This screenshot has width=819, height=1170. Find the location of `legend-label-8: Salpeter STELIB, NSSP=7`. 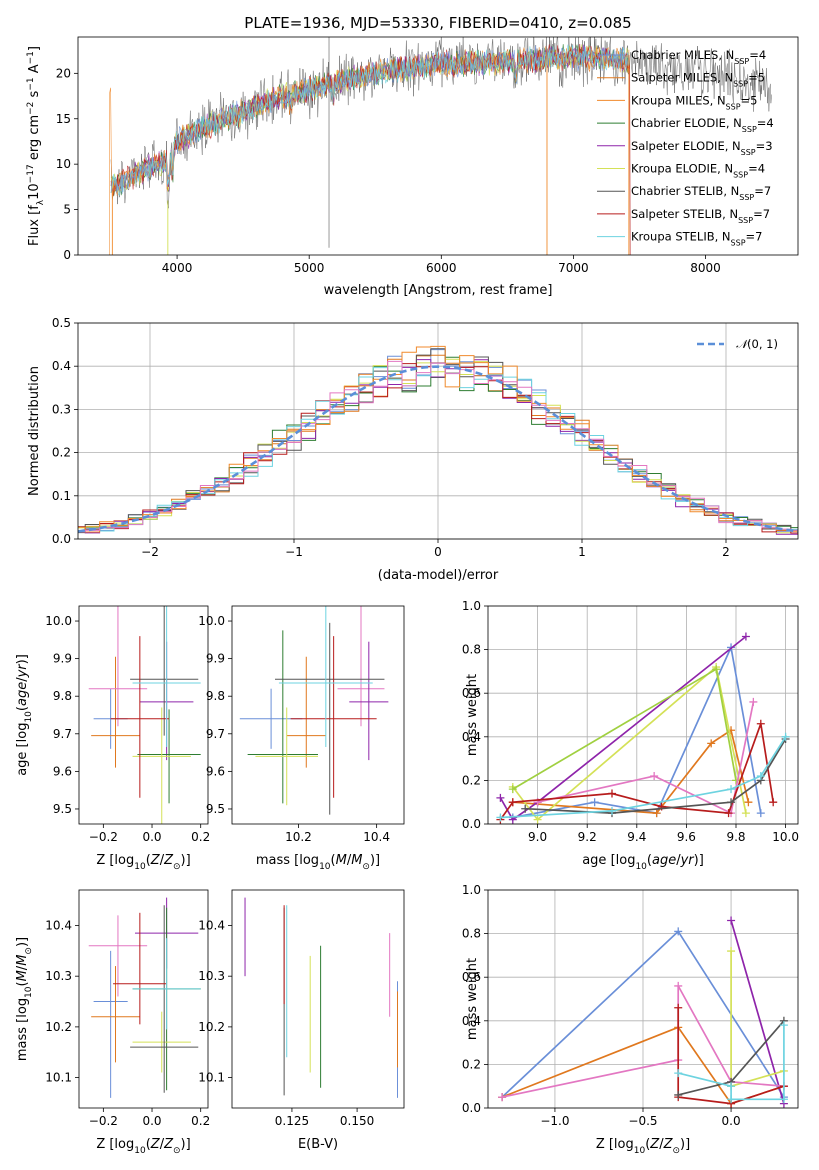

legend-label-8: Salpeter STELIB, NSSP=7 is located at coordinates (700, 216).